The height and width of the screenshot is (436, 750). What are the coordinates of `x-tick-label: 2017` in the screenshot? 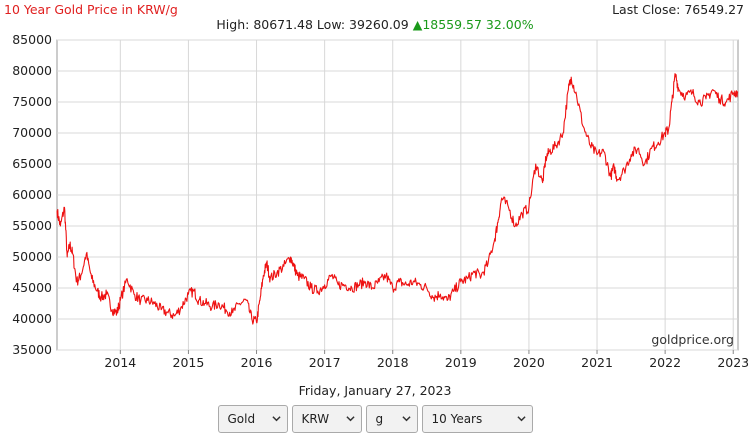 It's located at (325, 362).